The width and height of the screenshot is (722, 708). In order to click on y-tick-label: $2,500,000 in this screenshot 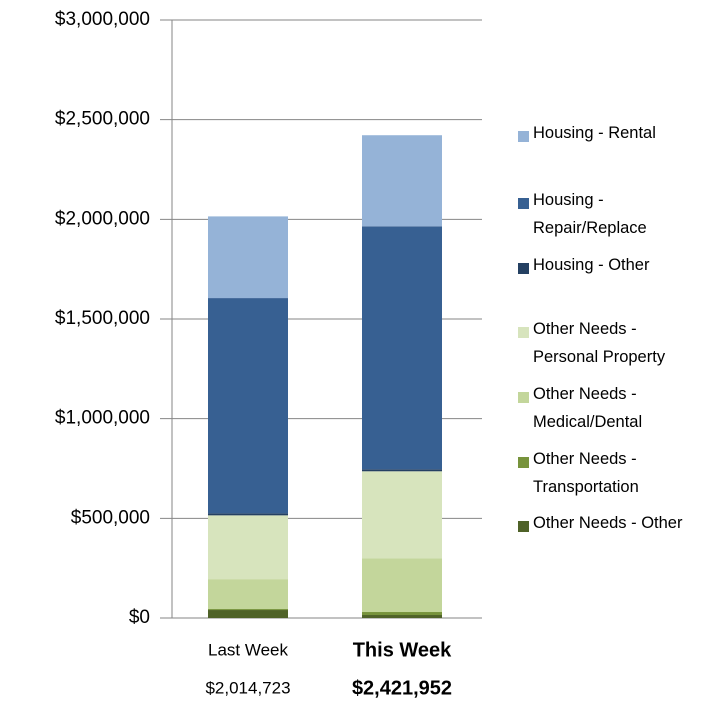, I will do `click(102, 119)`.